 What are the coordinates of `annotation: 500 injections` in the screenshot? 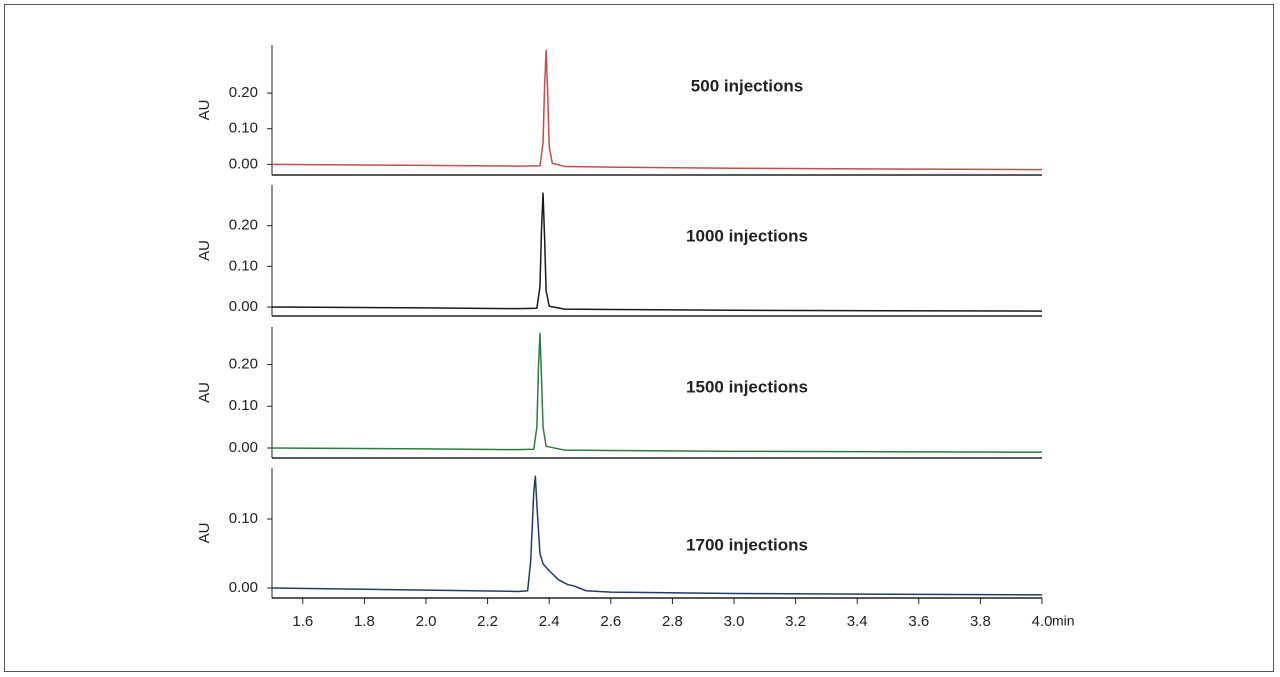 It's located at (747, 85).